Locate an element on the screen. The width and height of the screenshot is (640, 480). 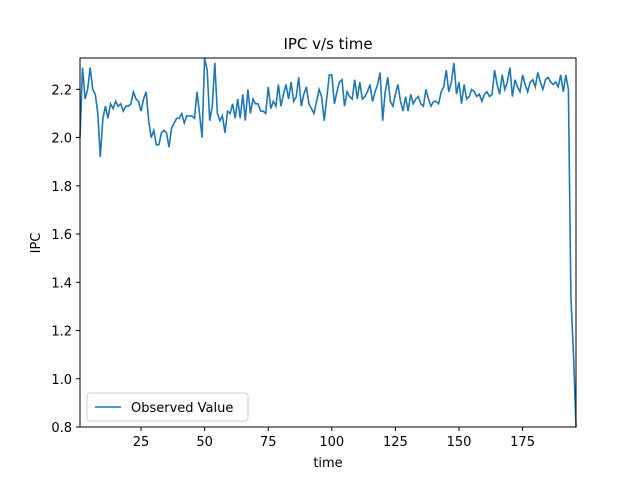
x-axis-ticks: 25 50 75 100 125 150 175 is located at coordinates (334, 438).